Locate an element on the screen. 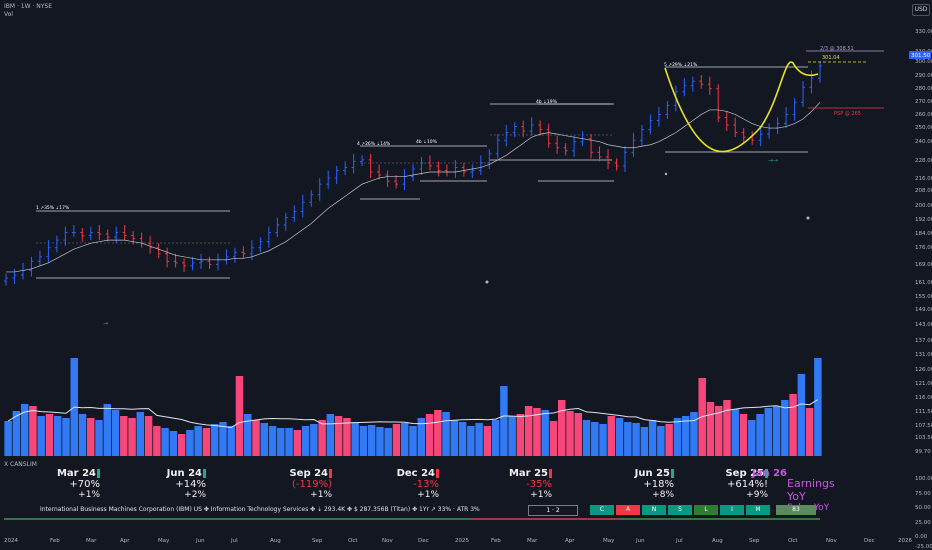 This screenshot has height=550, width=932. earnings-quarter-column: Sep 25 +614%! +9% is located at coordinates (733, 484).